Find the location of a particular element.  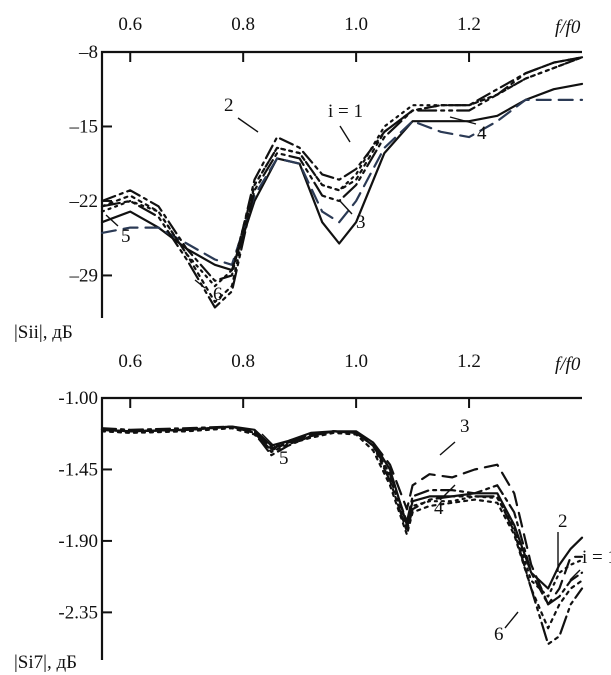

si7-x-axis-title: f/f0 is located at coordinates (568, 364).